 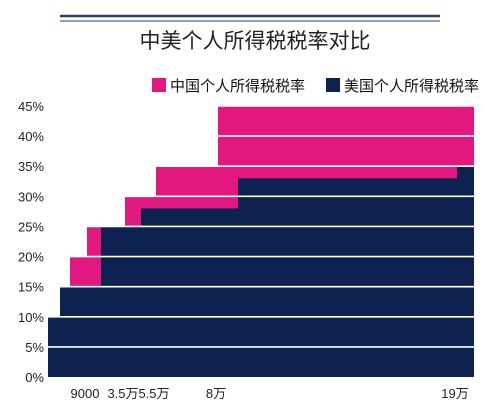 What do you see at coordinates (31, 166) in the screenshot?
I see `y-tick-label: 35%` at bounding box center [31, 166].